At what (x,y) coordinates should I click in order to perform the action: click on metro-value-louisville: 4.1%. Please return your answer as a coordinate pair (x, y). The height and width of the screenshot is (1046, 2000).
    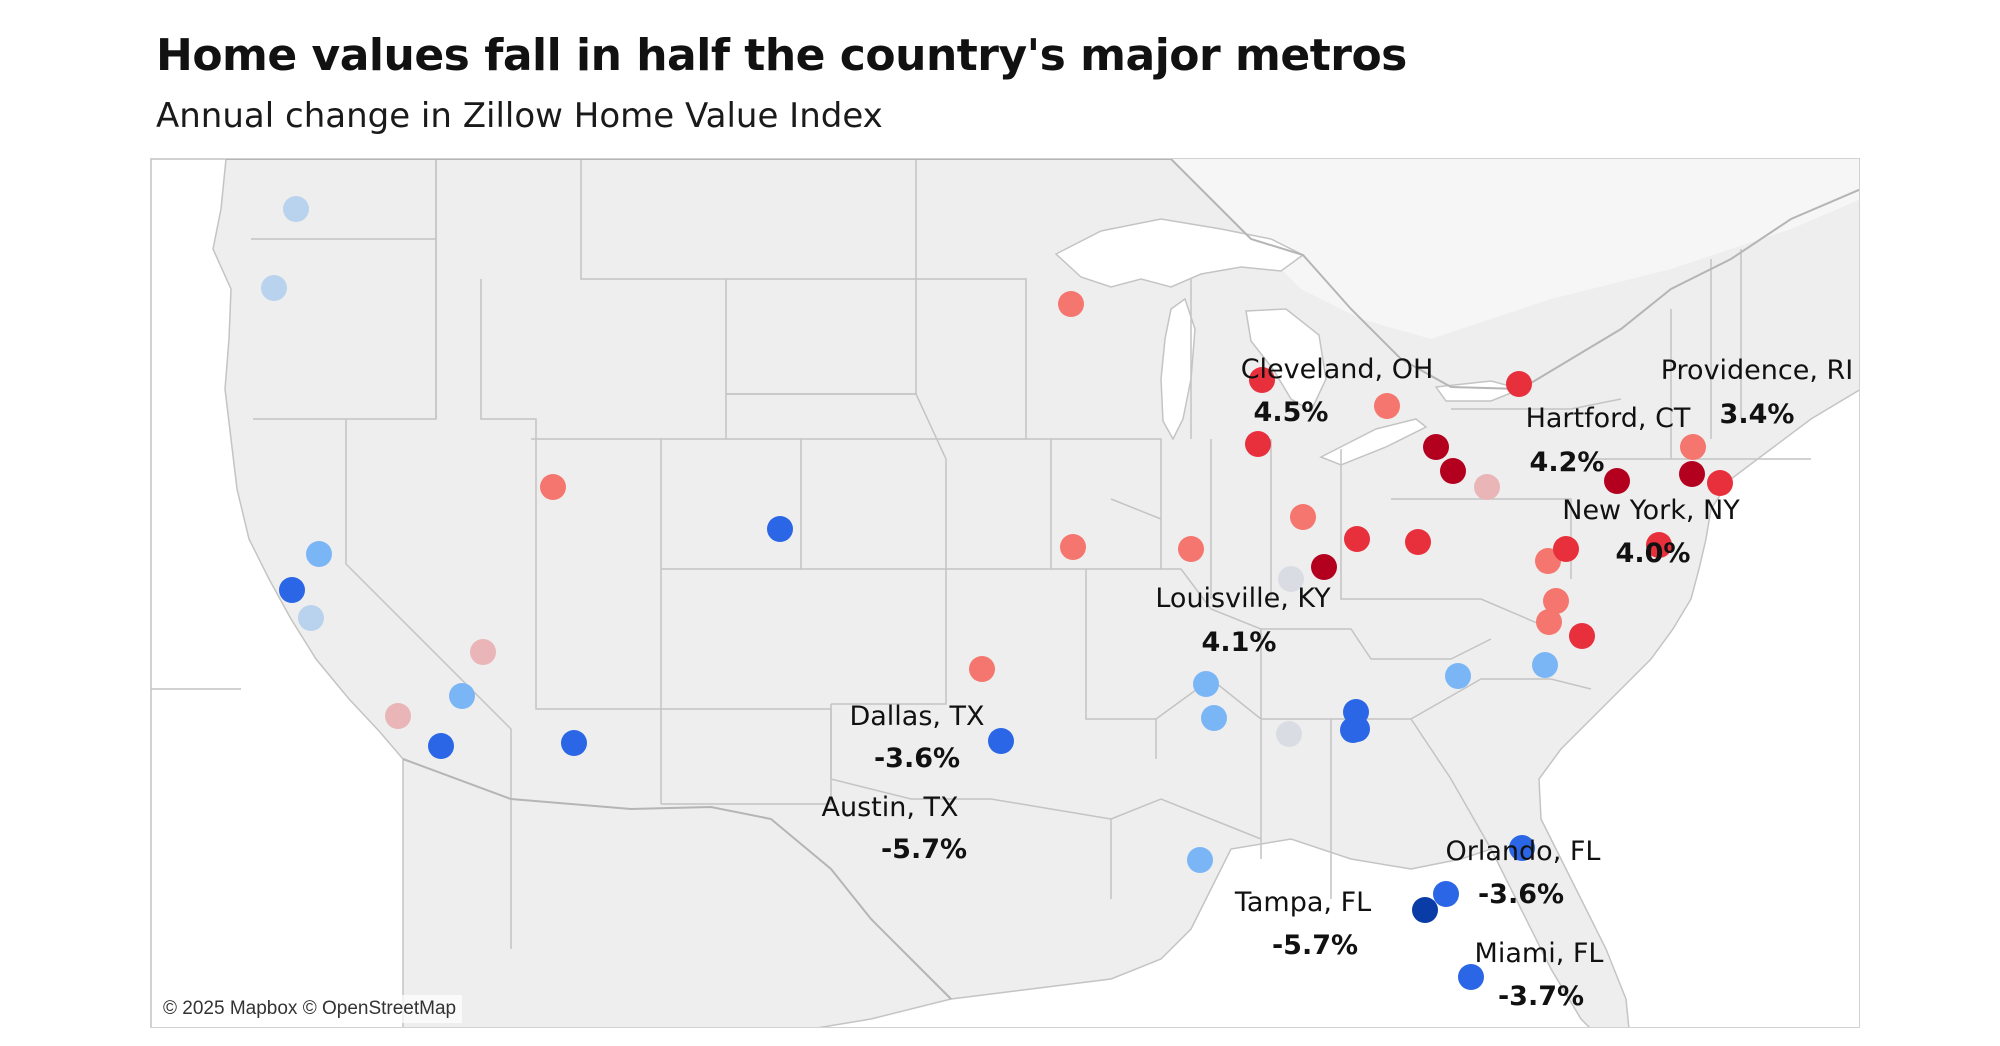
    Looking at the image, I should click on (1239, 642).